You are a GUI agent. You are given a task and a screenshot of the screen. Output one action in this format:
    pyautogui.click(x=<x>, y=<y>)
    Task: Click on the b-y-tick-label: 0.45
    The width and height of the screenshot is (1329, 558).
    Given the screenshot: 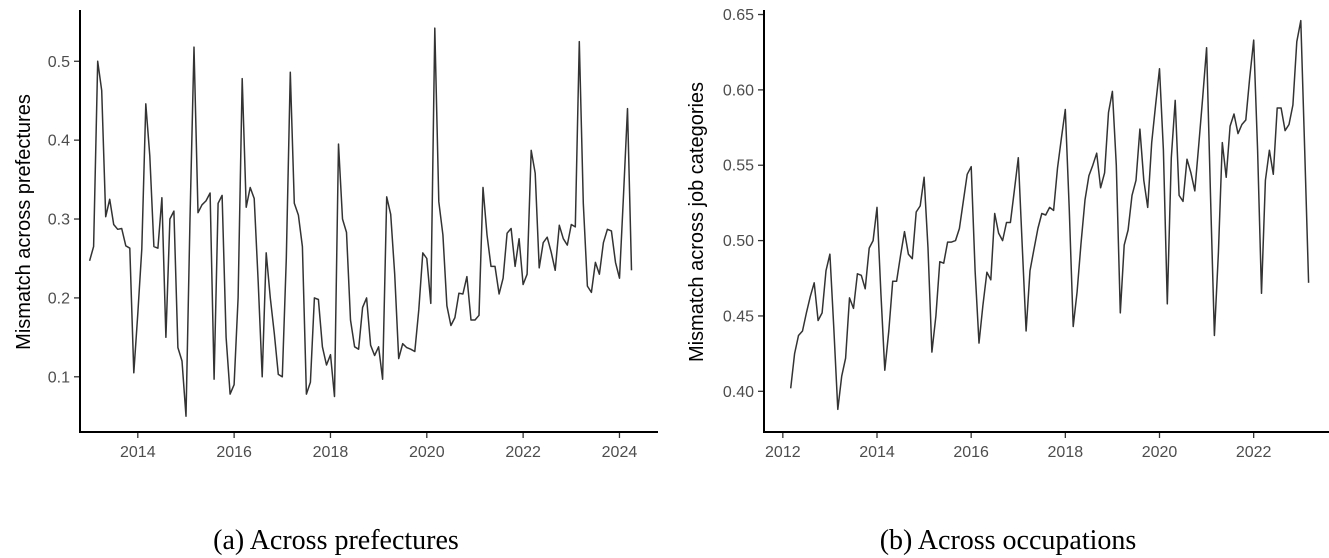 What is the action you would take?
    pyautogui.click(x=738, y=316)
    